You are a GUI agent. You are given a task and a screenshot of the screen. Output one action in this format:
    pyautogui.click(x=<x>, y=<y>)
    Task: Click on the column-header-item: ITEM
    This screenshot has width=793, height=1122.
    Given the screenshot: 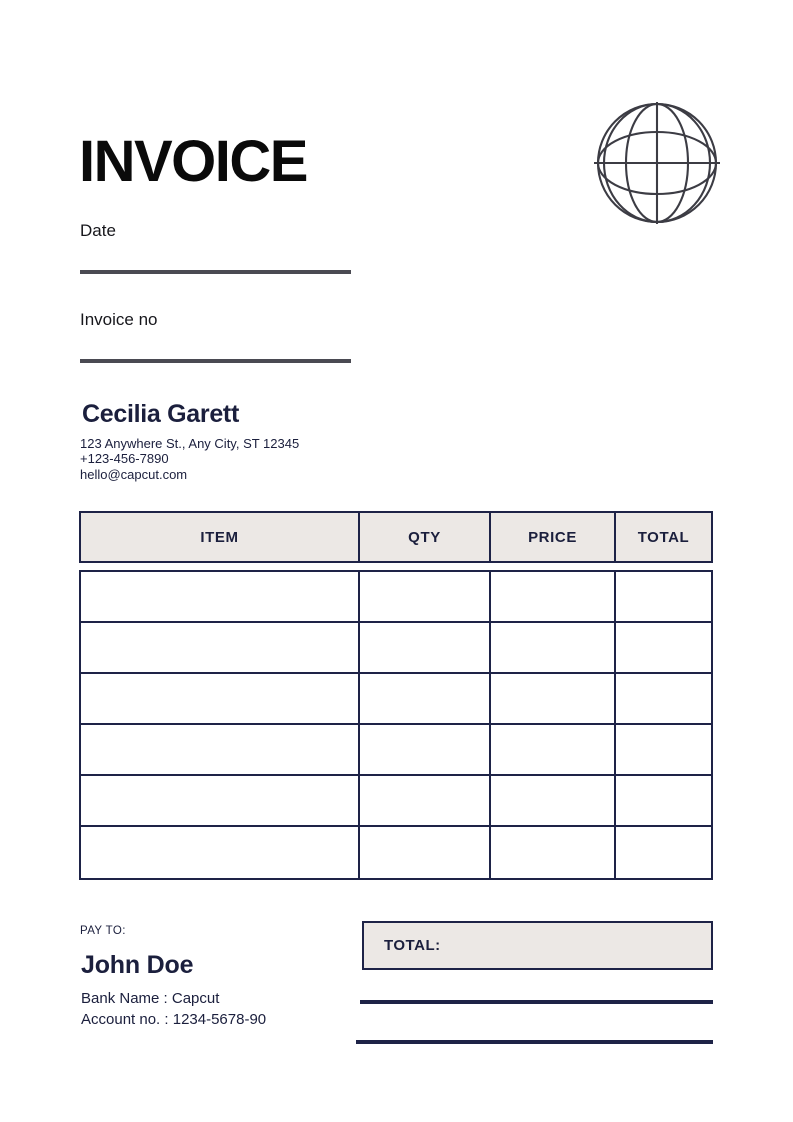 What is the action you would take?
    pyautogui.click(x=220, y=537)
    